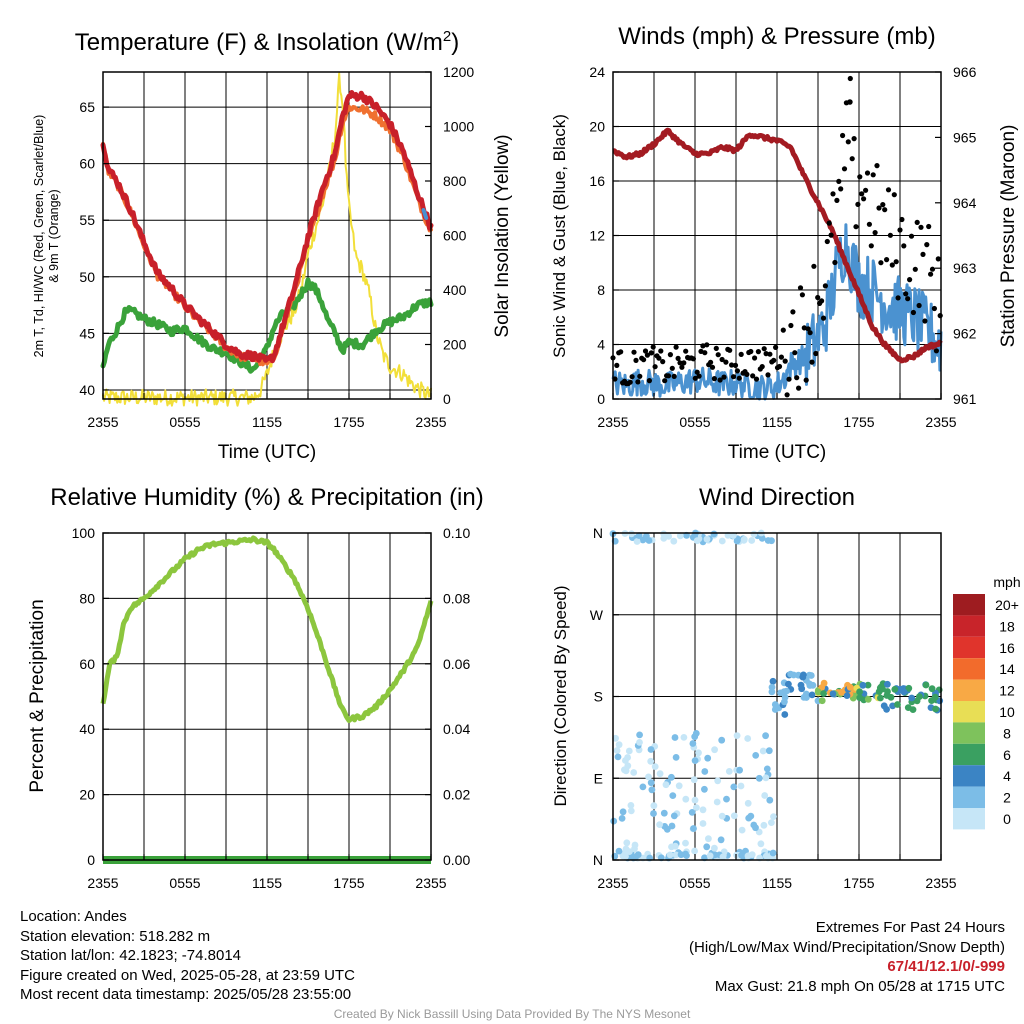 The width and height of the screenshot is (1024, 1024). Describe the element at coordinates (458, 127) in the screenshot. I see `y2-tick-label: 1000` at that location.